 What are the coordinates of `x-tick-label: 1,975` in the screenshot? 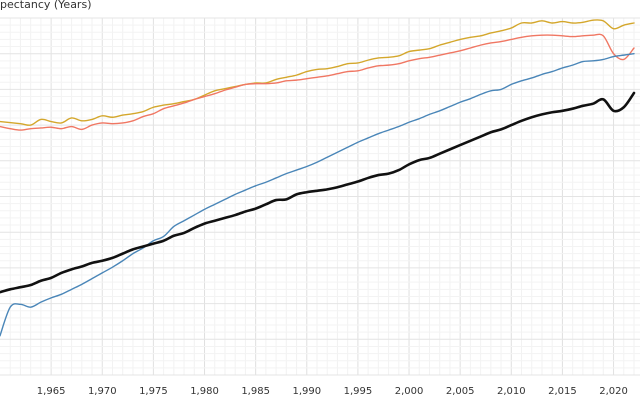 It's located at (153, 391).